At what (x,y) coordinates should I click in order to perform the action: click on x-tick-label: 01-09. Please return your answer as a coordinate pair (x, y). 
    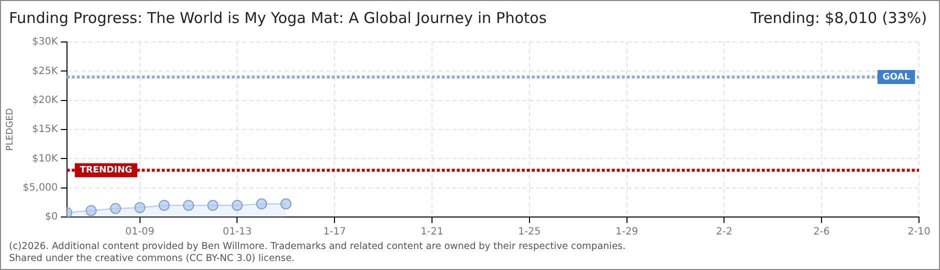
    Looking at the image, I should click on (139, 232).